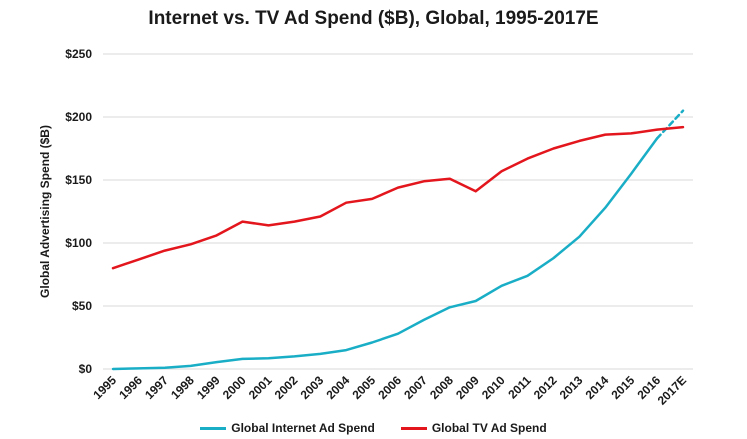 The width and height of the screenshot is (747, 439). What do you see at coordinates (156, 387) in the screenshot?
I see `x-tick-label: 1997` at bounding box center [156, 387].